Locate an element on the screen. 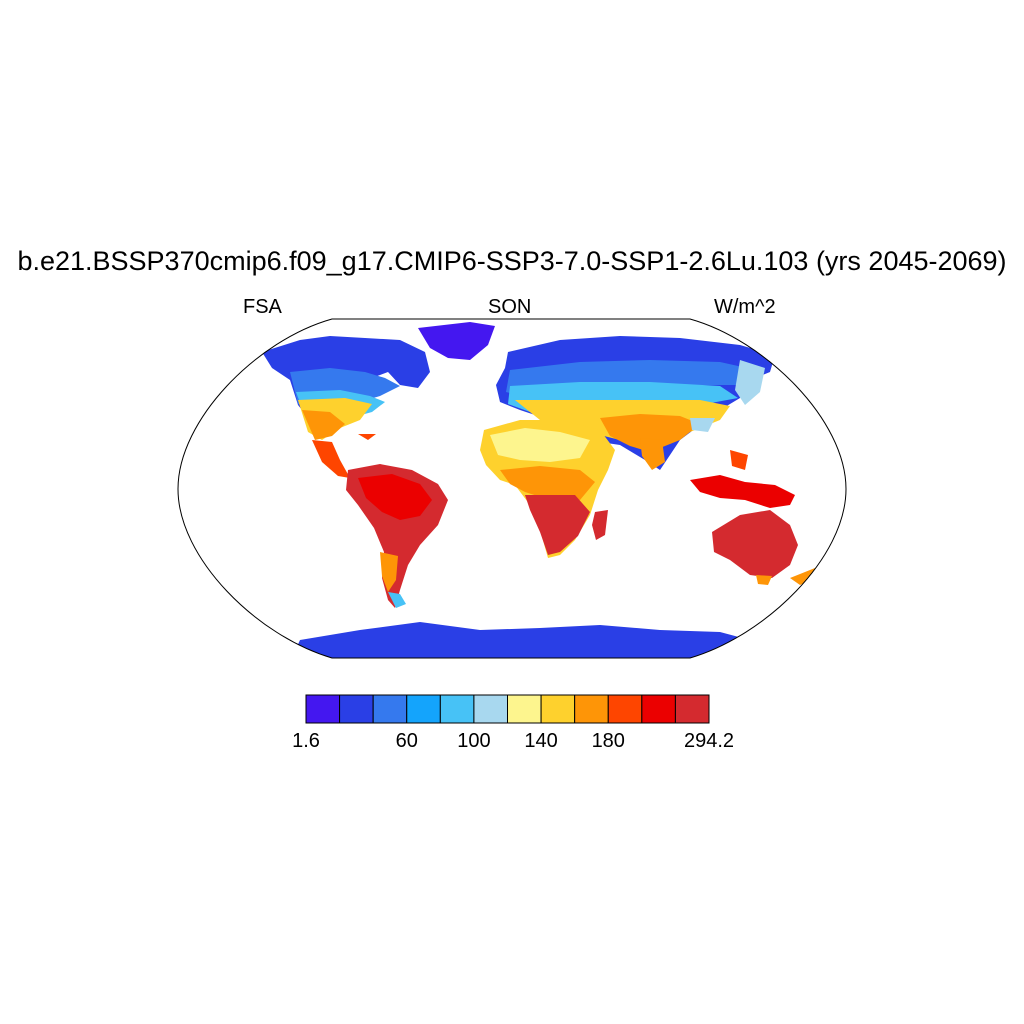 The width and height of the screenshot is (1024, 1024). season-label: SON is located at coordinates (510, 307).